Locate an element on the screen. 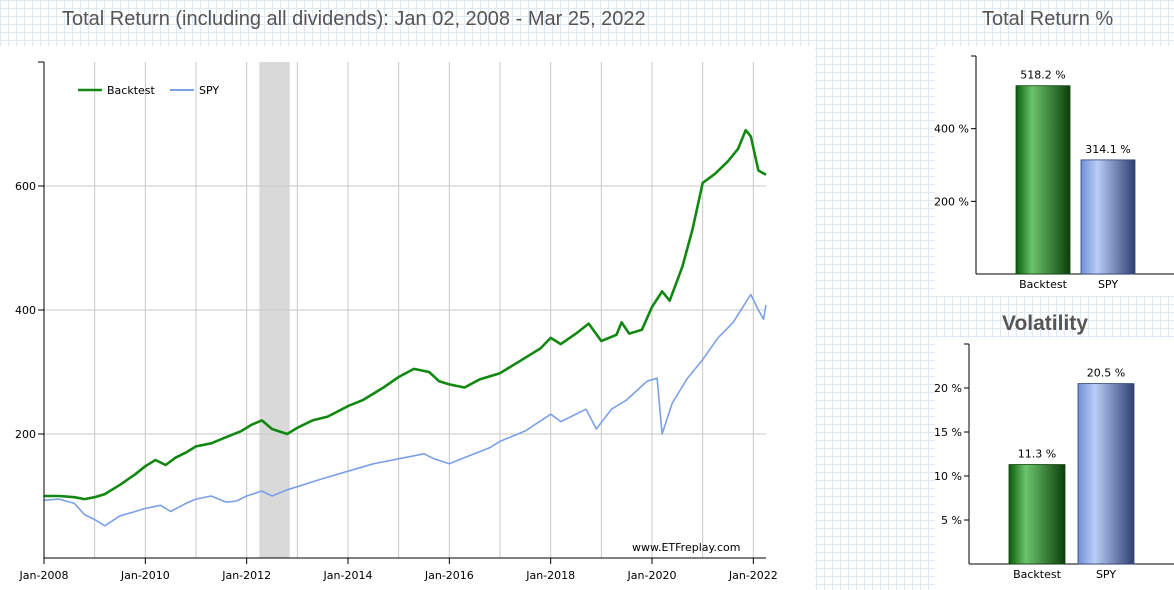  x-tick-label: Jan-2020 is located at coordinates (652, 575).